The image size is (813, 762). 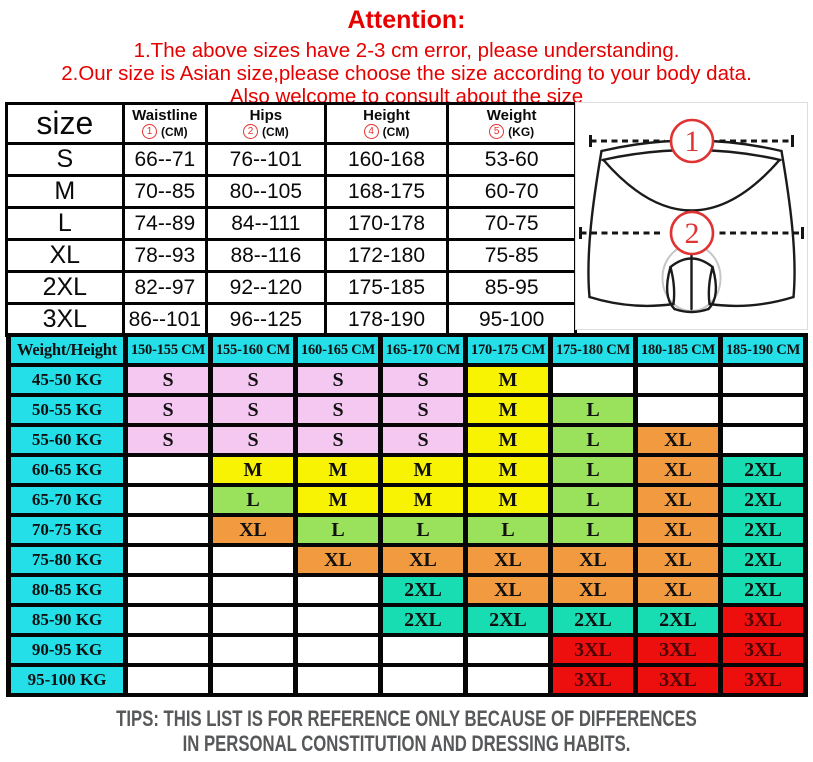 I want to click on hips-cell: 76--101, so click(x=266, y=159).